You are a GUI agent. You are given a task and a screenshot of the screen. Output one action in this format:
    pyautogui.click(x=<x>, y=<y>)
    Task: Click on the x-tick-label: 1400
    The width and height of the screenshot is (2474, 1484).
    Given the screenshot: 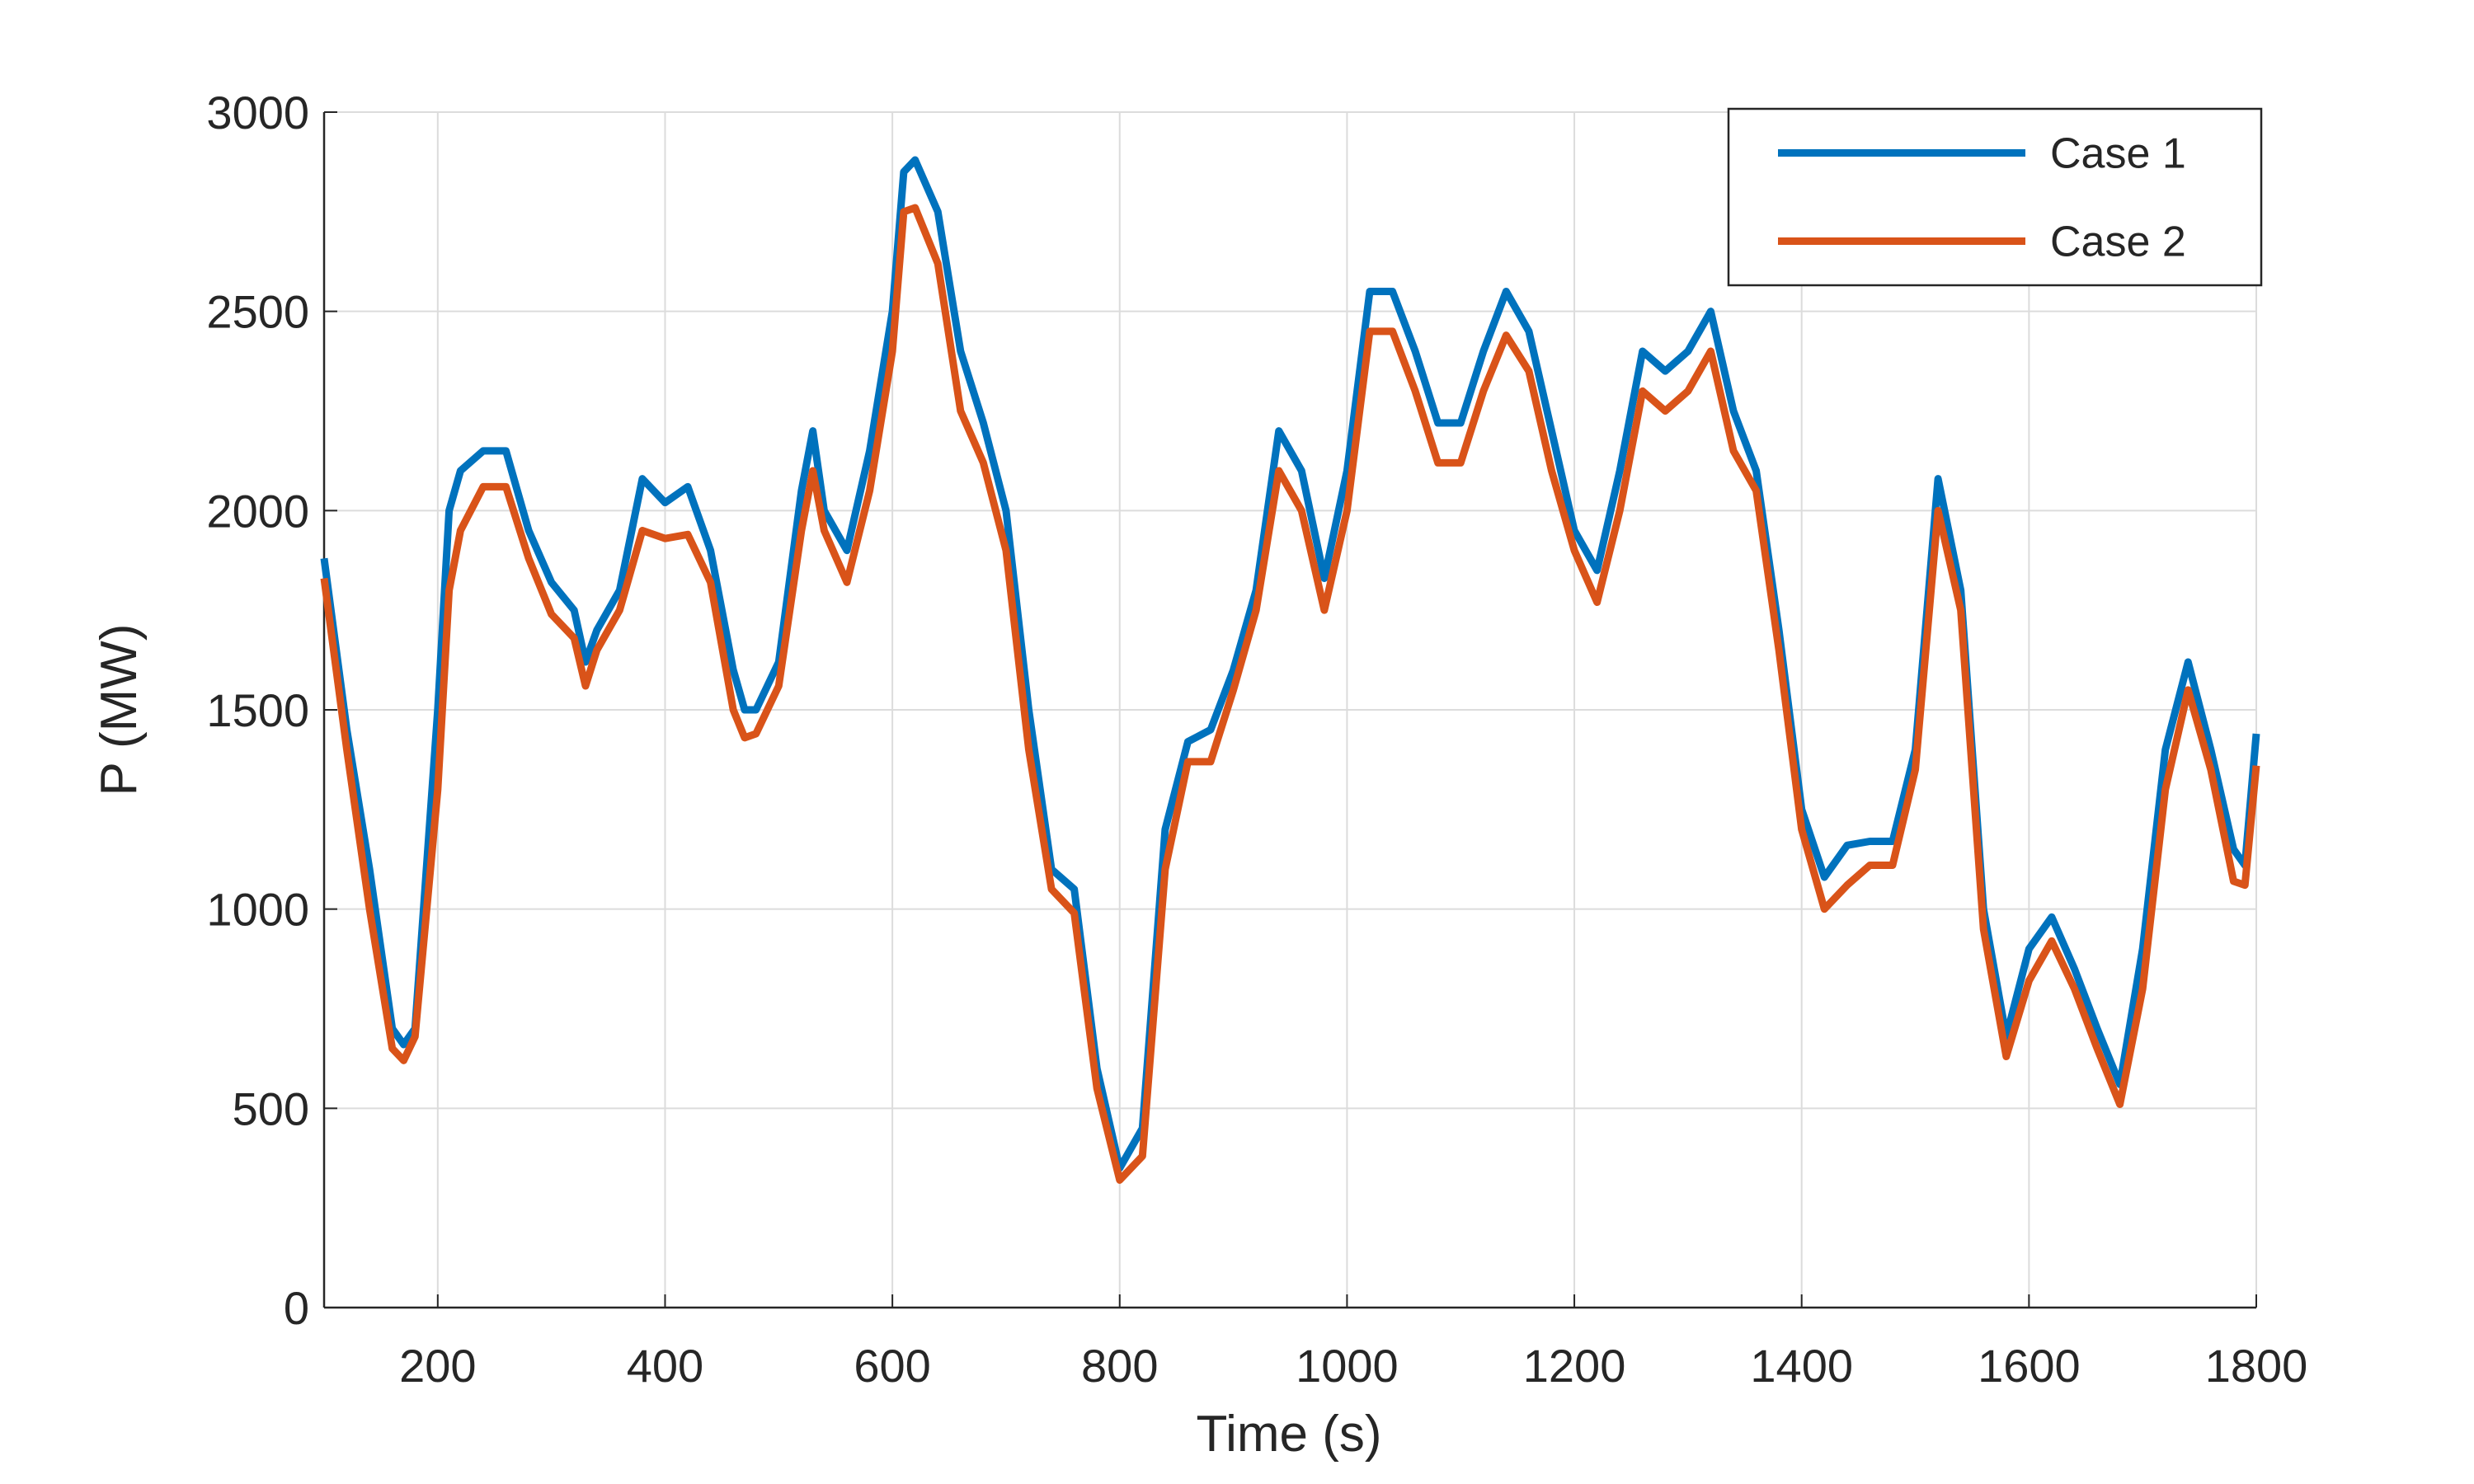 What is the action you would take?
    pyautogui.click(x=1801, y=1366)
    